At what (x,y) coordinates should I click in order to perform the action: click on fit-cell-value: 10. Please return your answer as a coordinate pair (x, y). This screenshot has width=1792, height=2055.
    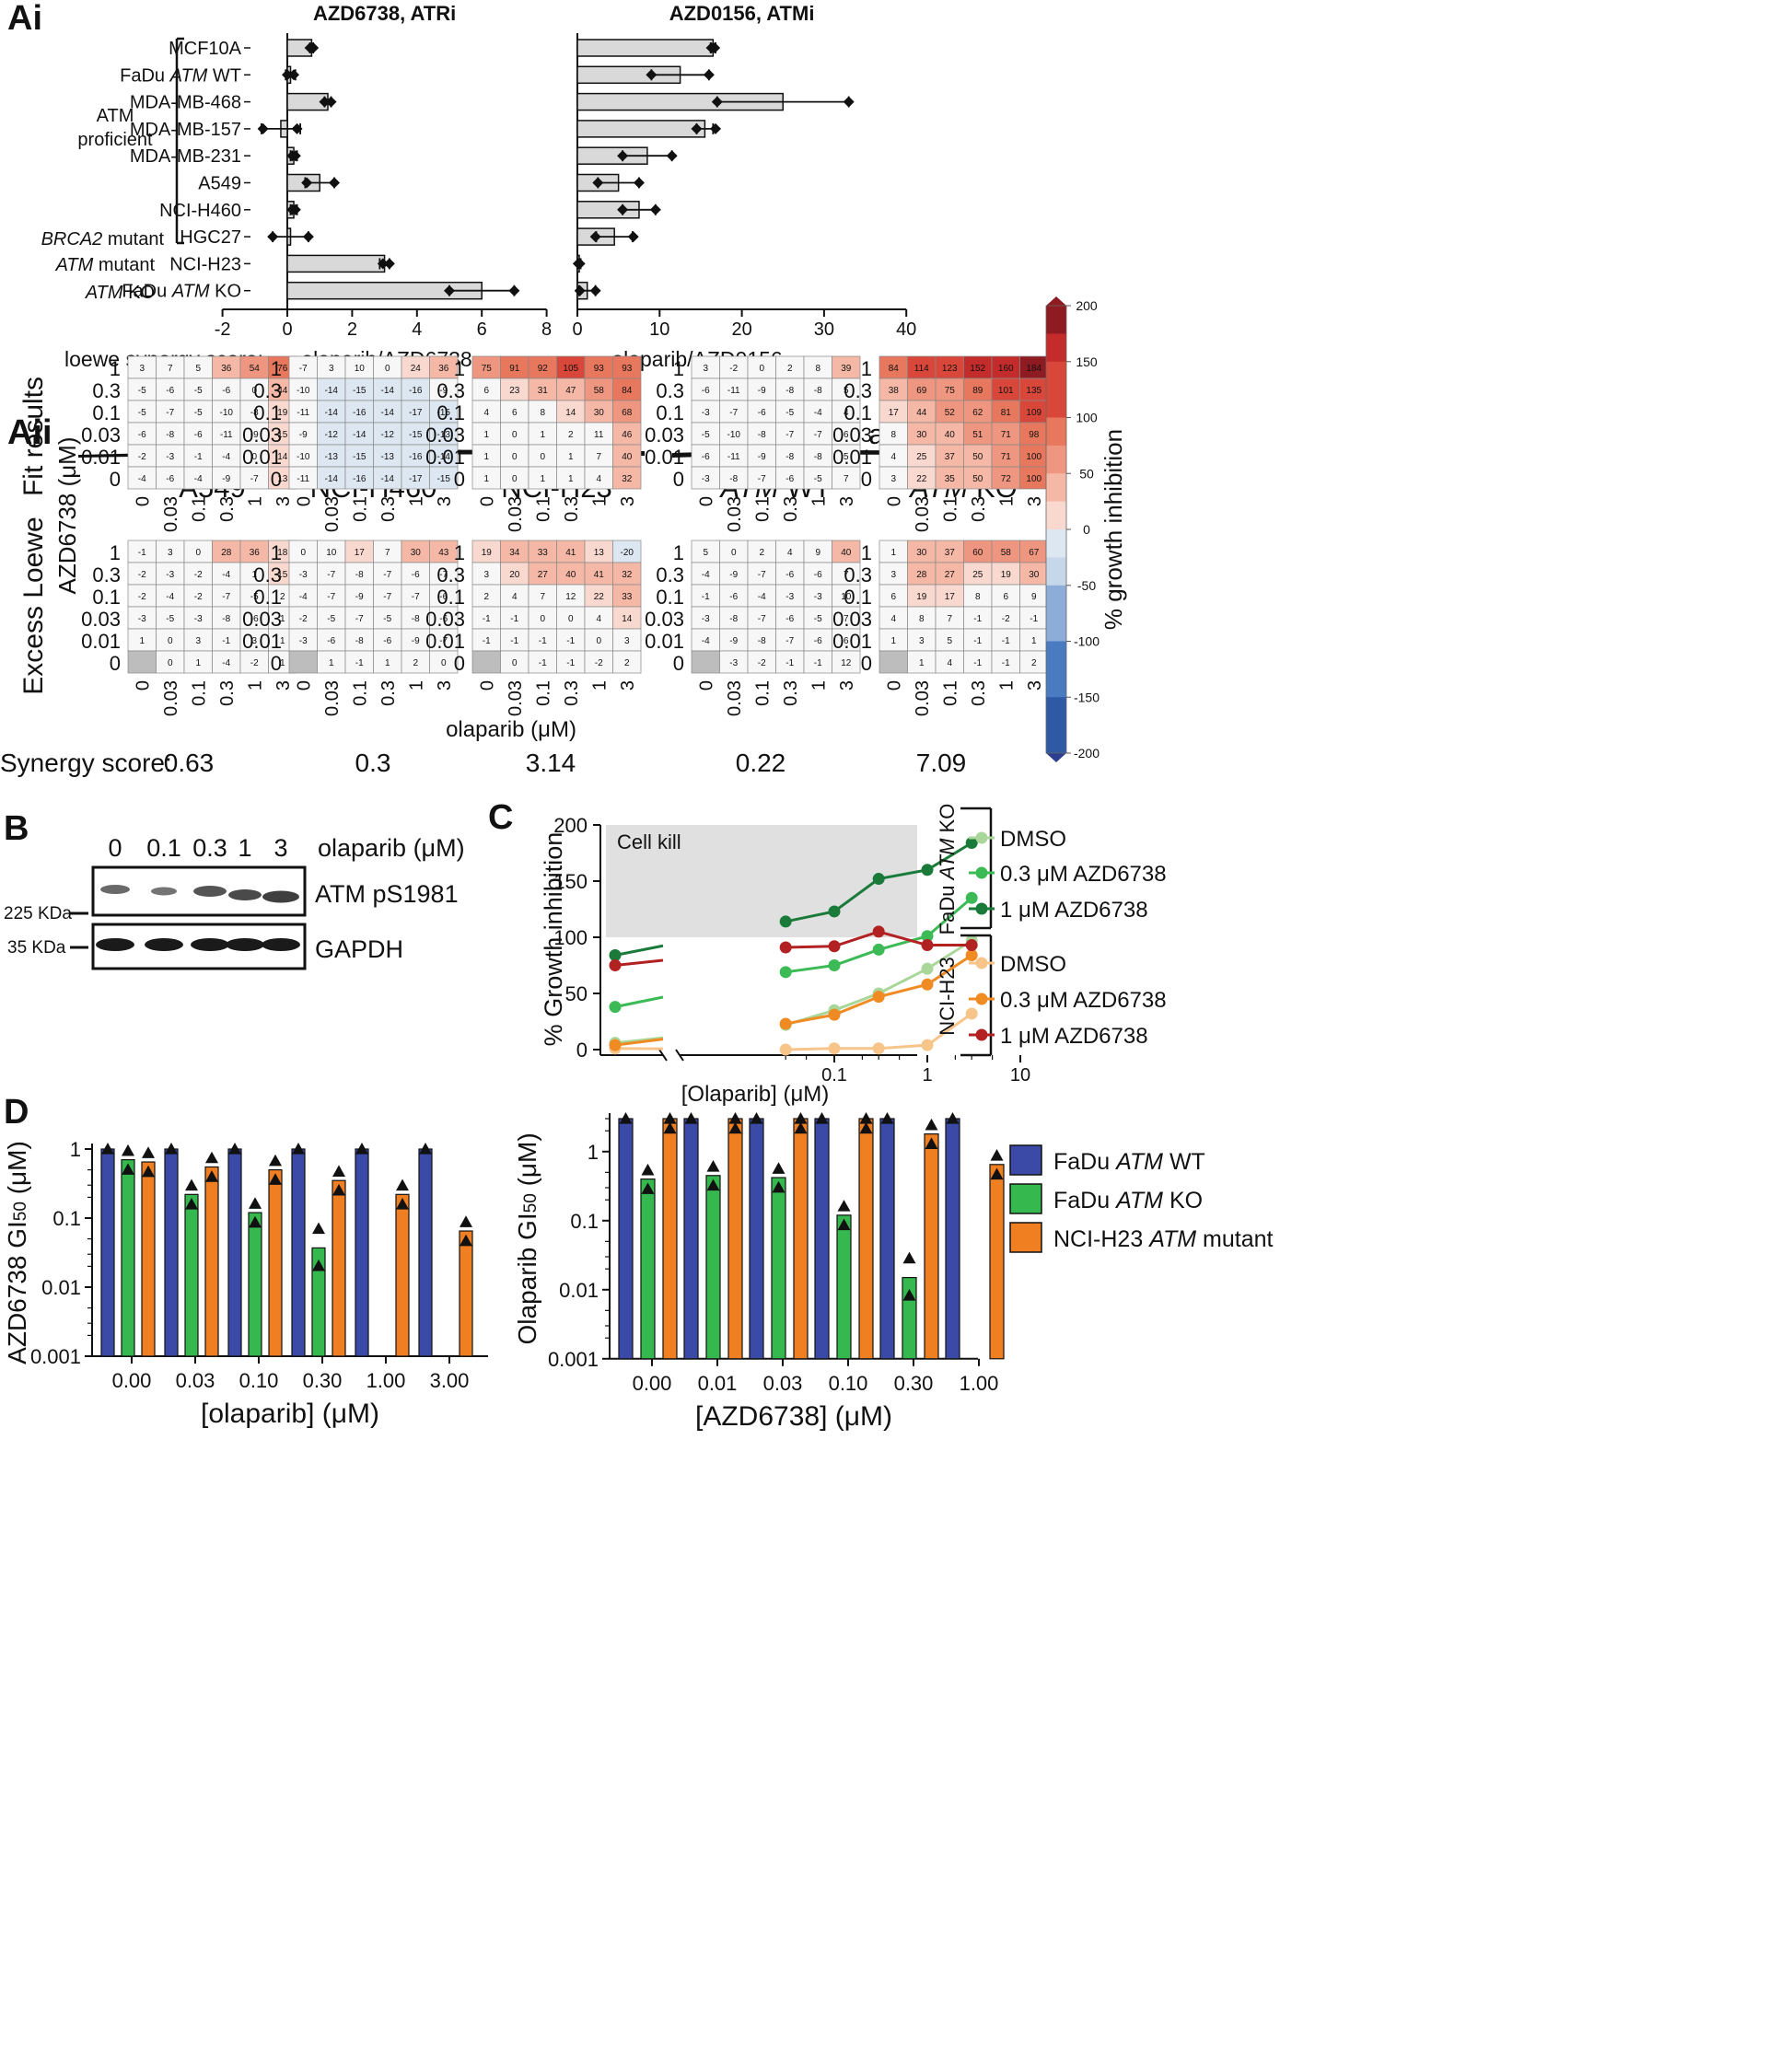
    Looking at the image, I should click on (360, 369).